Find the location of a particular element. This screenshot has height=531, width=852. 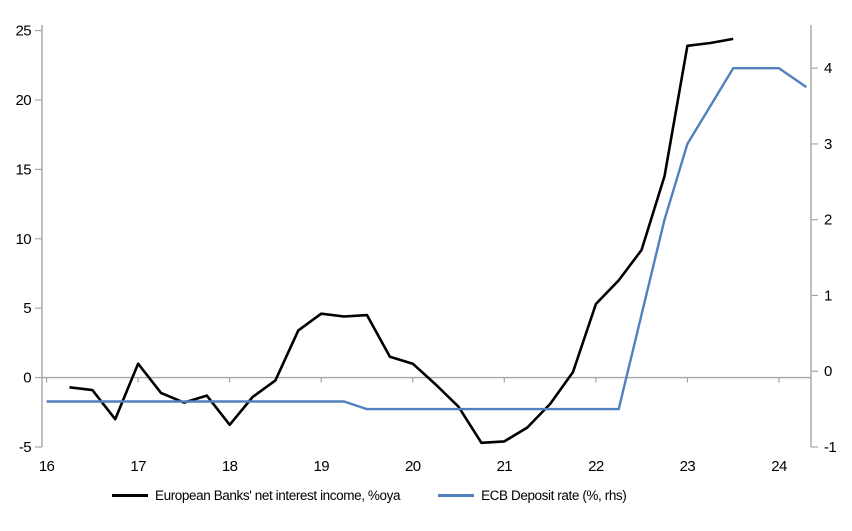

left-tick-label: 10 is located at coordinates (24, 239).